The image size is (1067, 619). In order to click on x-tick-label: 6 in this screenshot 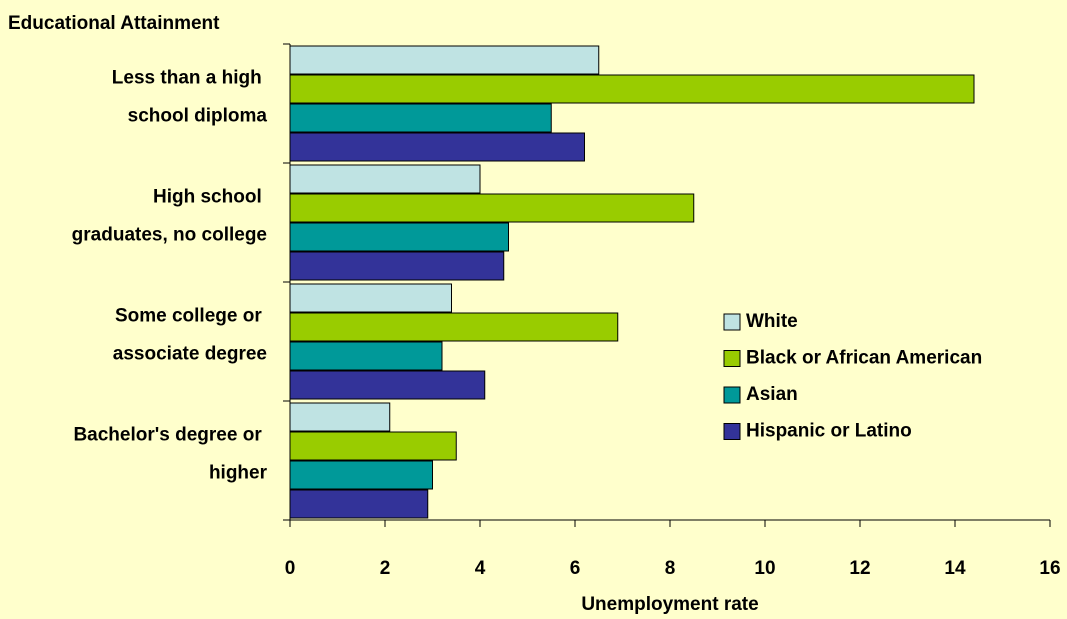, I will do `click(575, 568)`.